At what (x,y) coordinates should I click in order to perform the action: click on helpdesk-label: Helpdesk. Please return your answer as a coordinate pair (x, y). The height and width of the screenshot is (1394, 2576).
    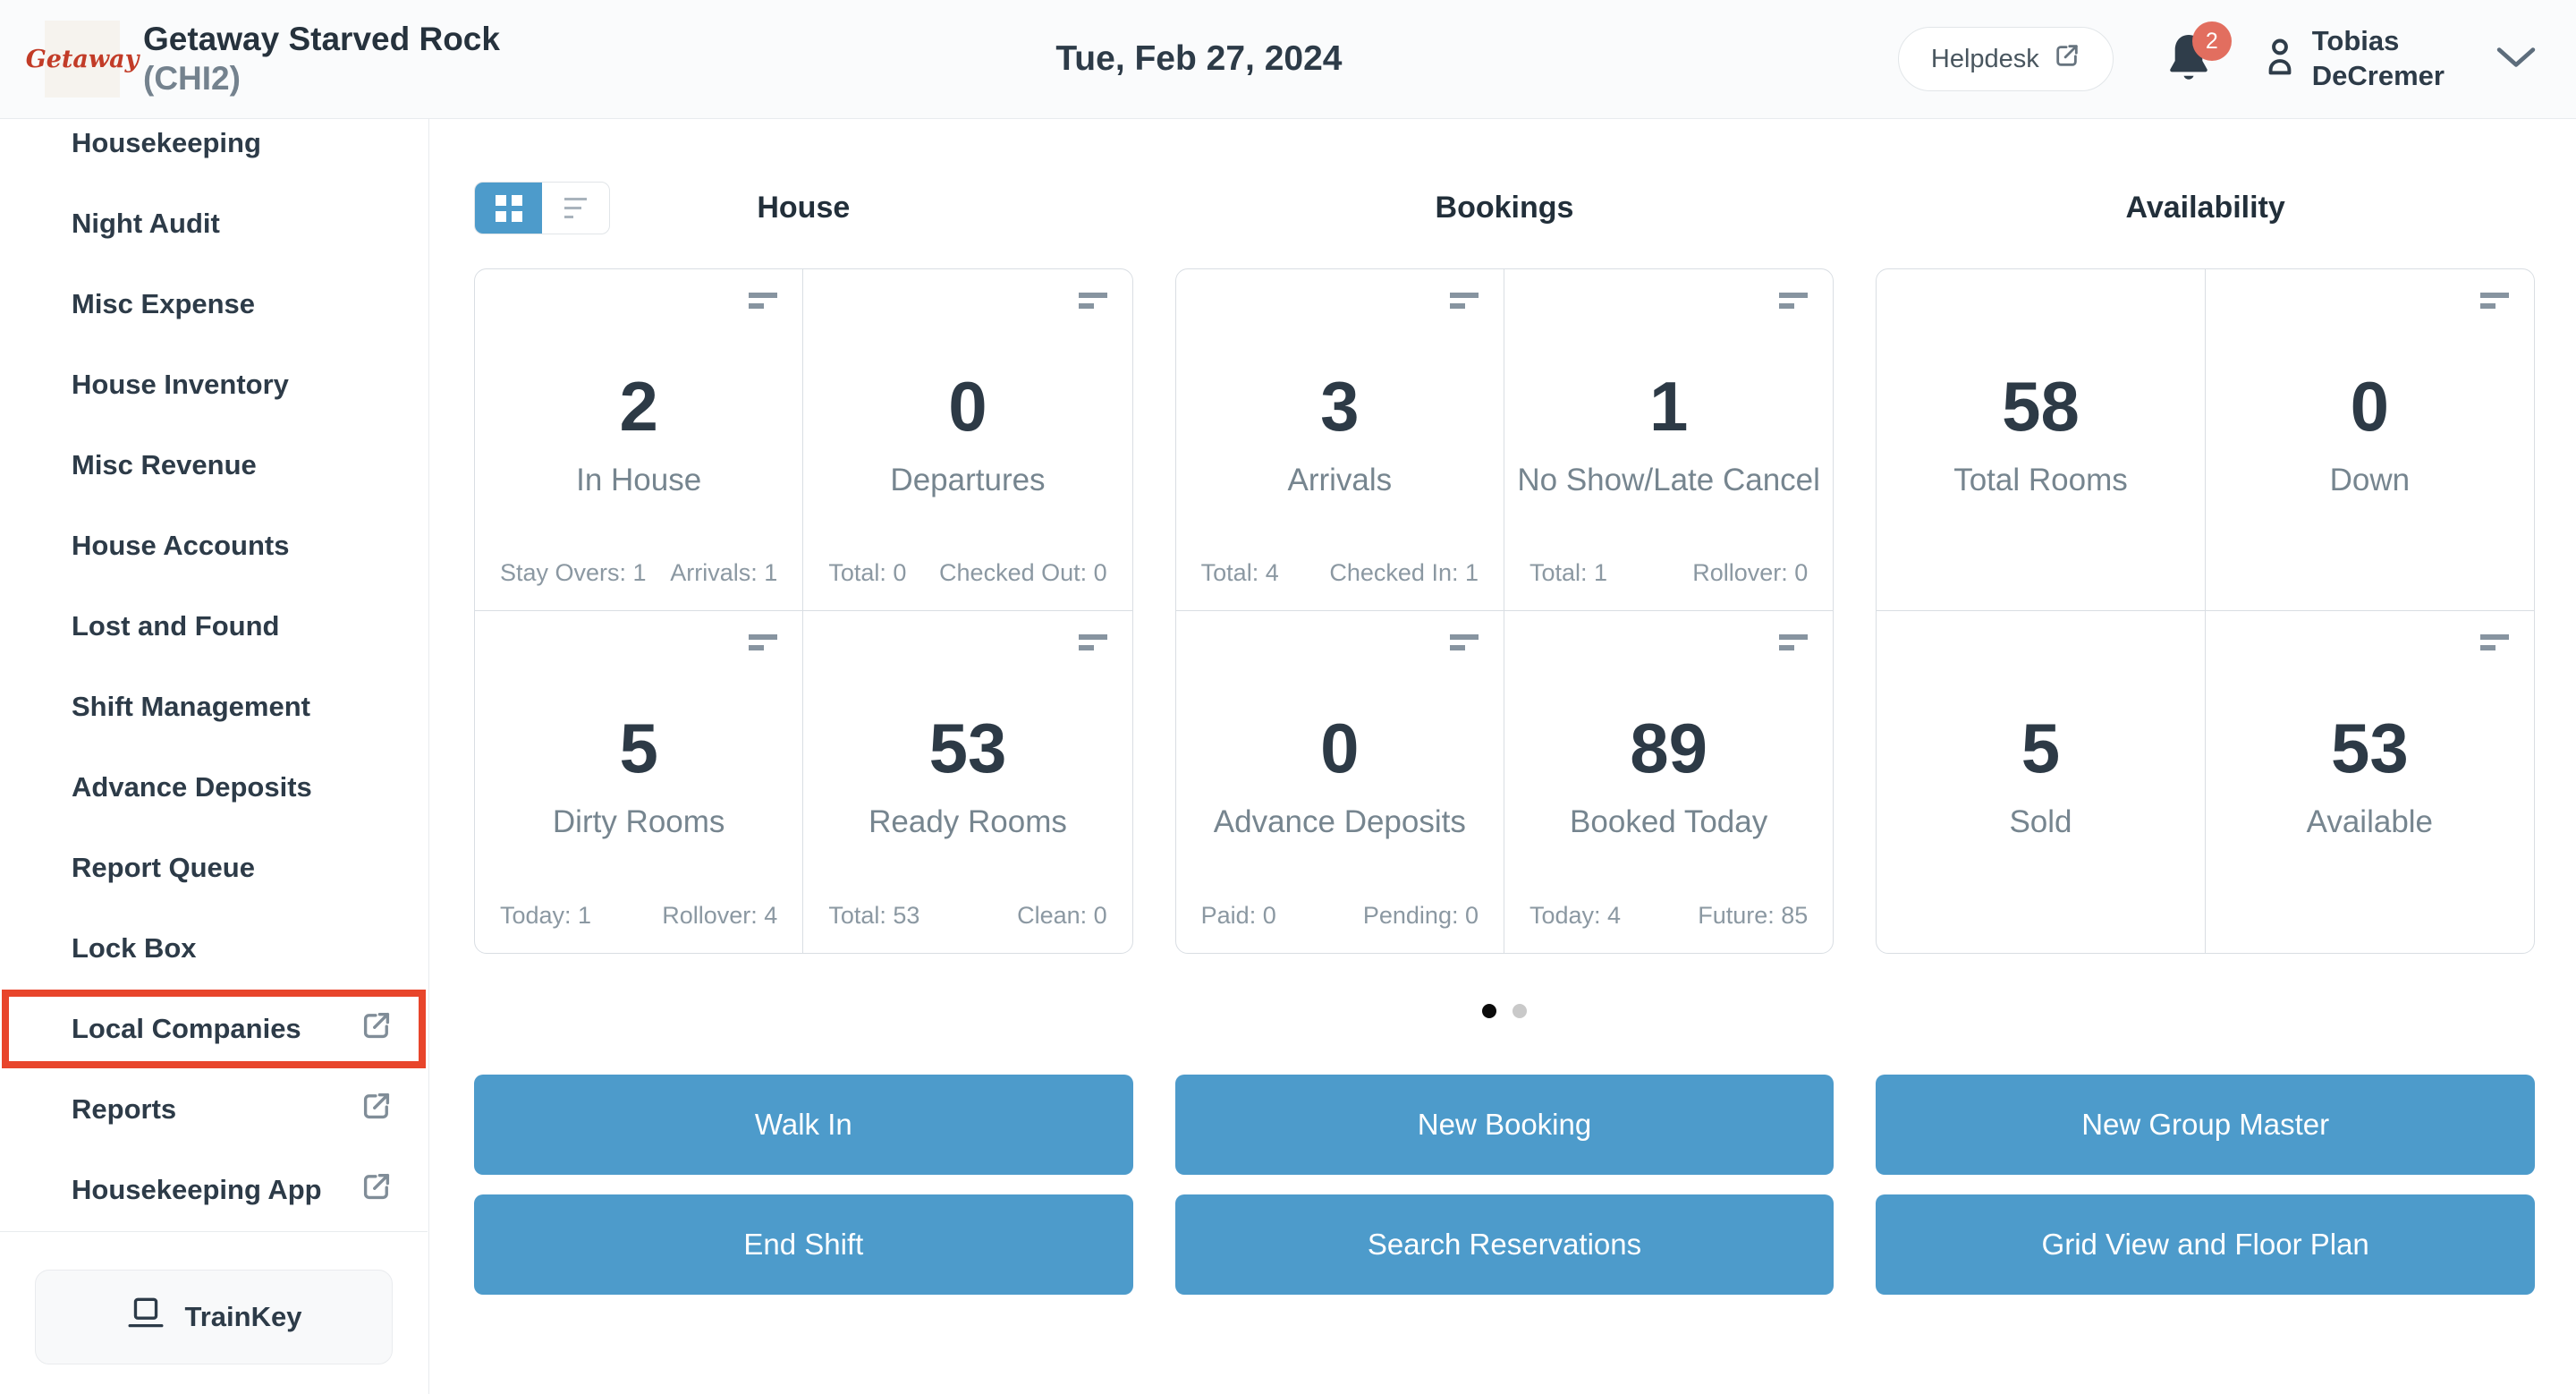
    Looking at the image, I should click on (1984, 59).